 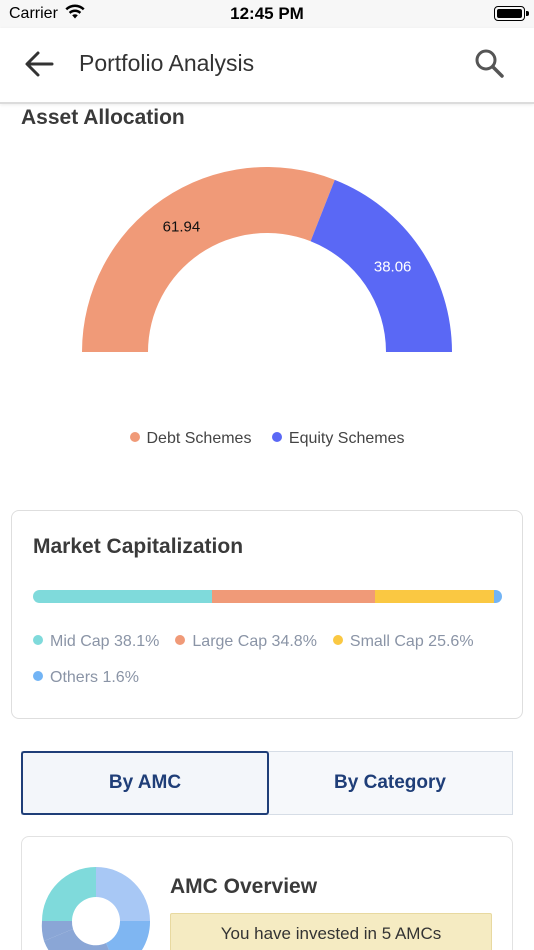 I want to click on search-button, so click(x=489, y=63).